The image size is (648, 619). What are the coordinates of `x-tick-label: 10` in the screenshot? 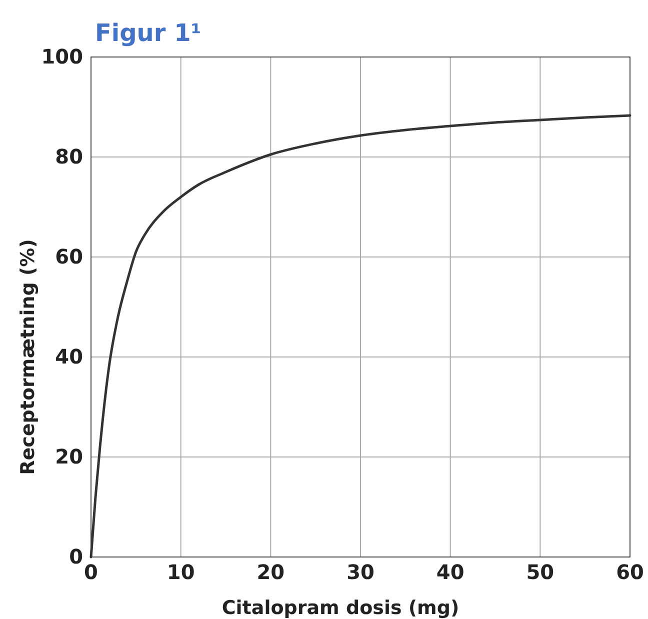 It's located at (180, 572).